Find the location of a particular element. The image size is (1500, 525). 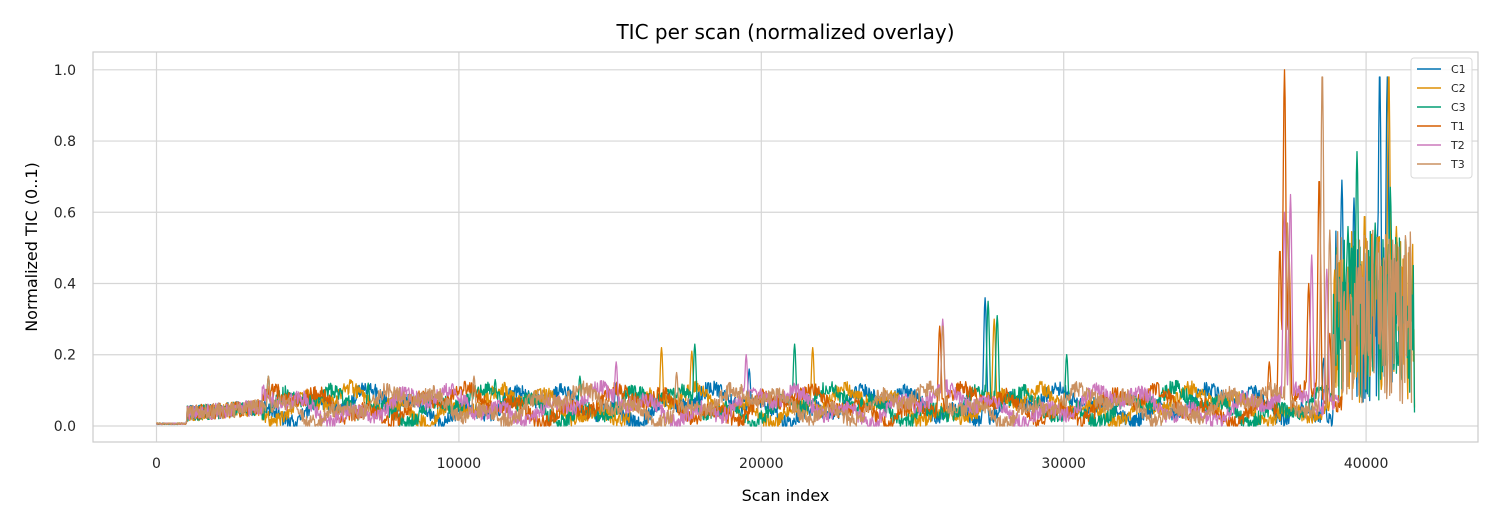

x-axis-label: Scan index is located at coordinates (786, 495).